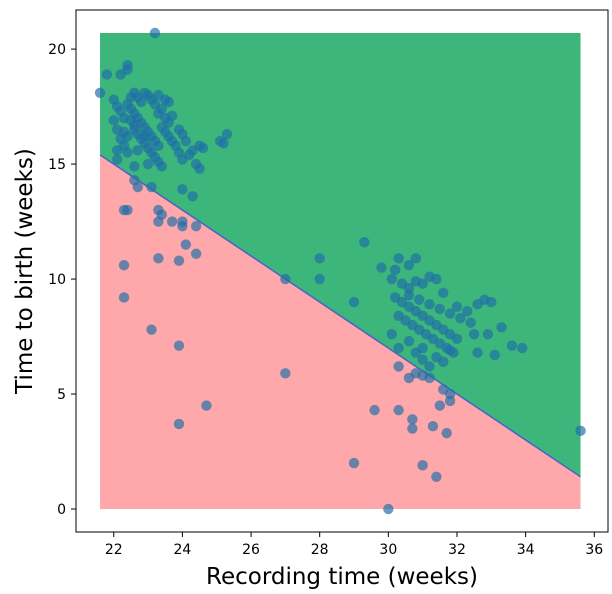  What do you see at coordinates (57, 50) in the screenshot?
I see `y-tick-label: 20` at bounding box center [57, 50].